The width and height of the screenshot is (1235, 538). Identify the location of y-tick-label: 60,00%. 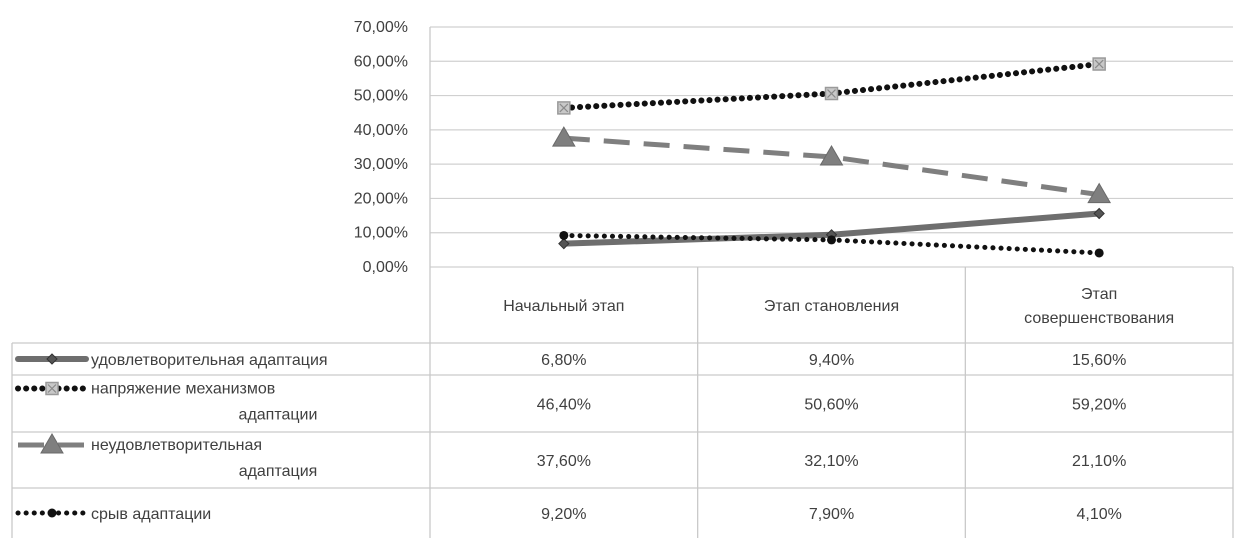
(381, 61).